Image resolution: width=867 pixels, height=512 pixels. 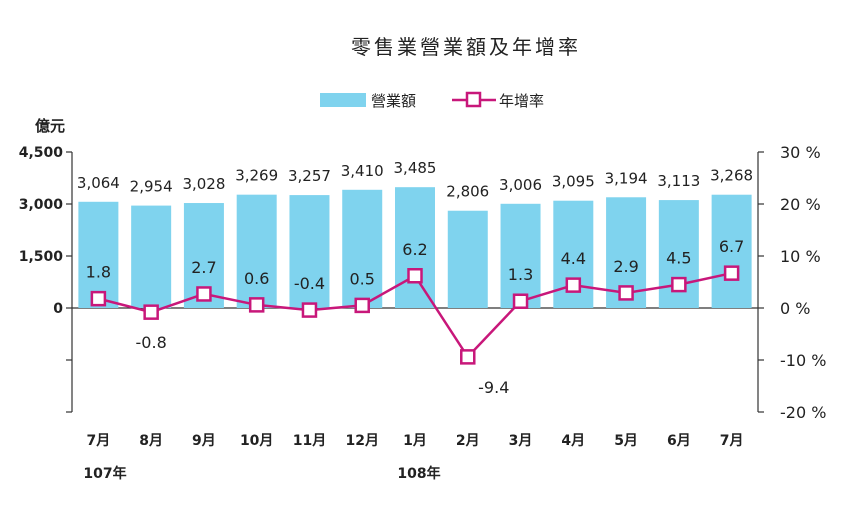 I want to click on y-tick-label-right: 20 %, so click(x=800, y=204).